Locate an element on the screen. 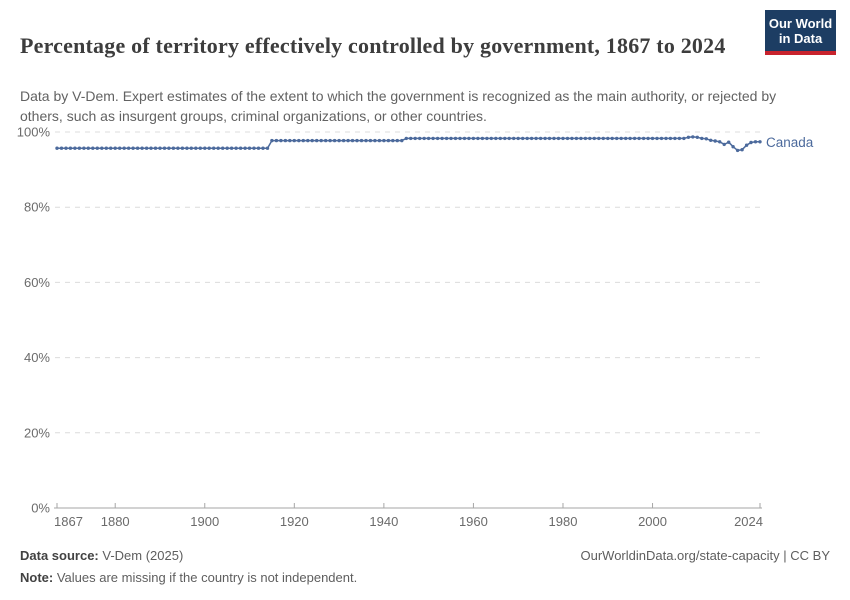  series-entity-label: Canada is located at coordinates (790, 142).